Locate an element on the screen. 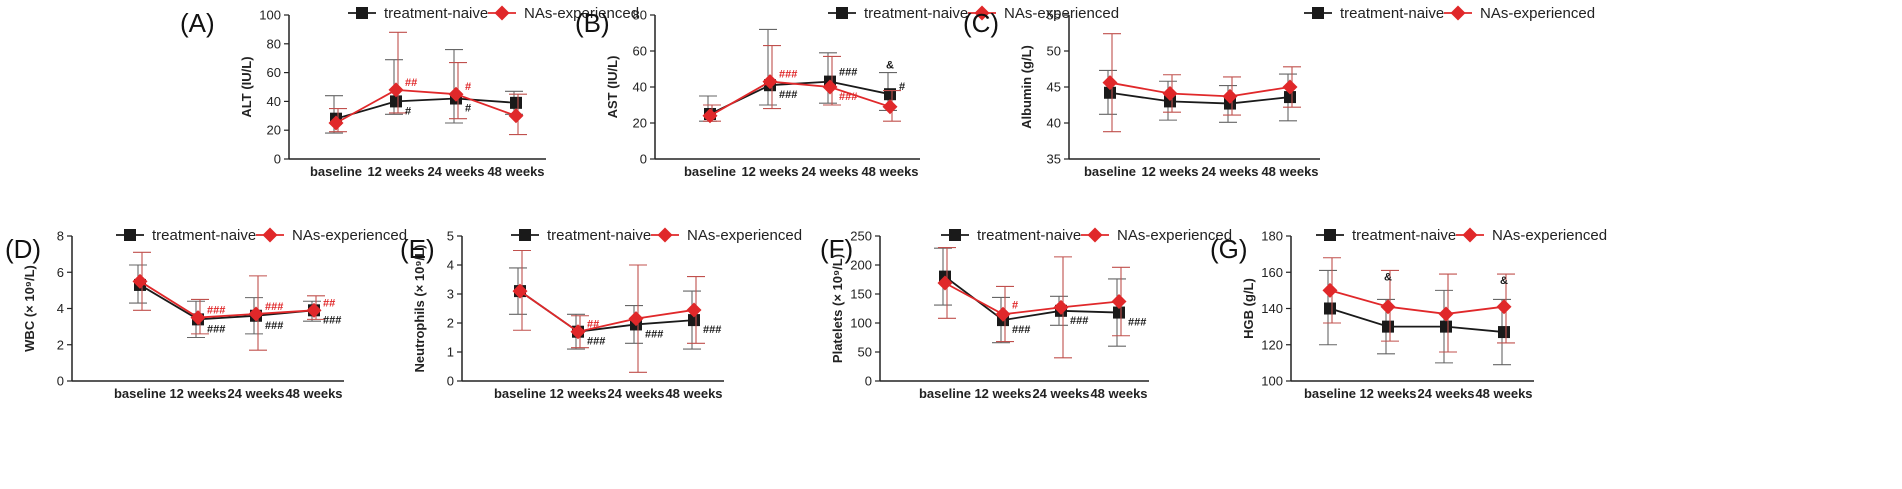 Image resolution: width=1902 pixels, height=489 pixels. y-axis-title: WBC (× 10⁹/L) is located at coordinates (29, 308).